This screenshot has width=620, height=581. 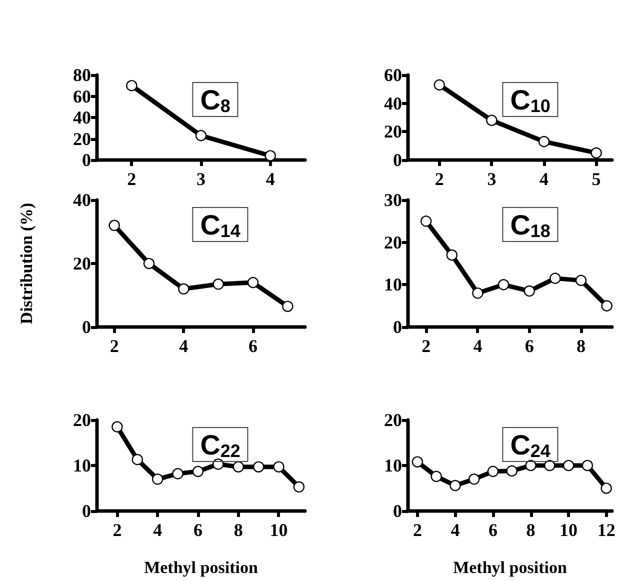 I want to click on chart-title: C24, so click(x=530, y=445).